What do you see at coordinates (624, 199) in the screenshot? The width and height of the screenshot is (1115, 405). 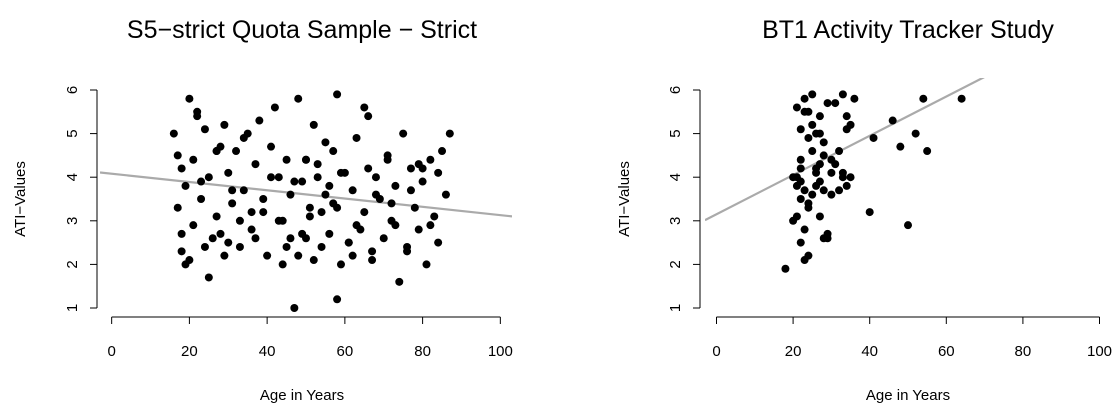 I see `y-axis-label: ATI−Values` at bounding box center [624, 199].